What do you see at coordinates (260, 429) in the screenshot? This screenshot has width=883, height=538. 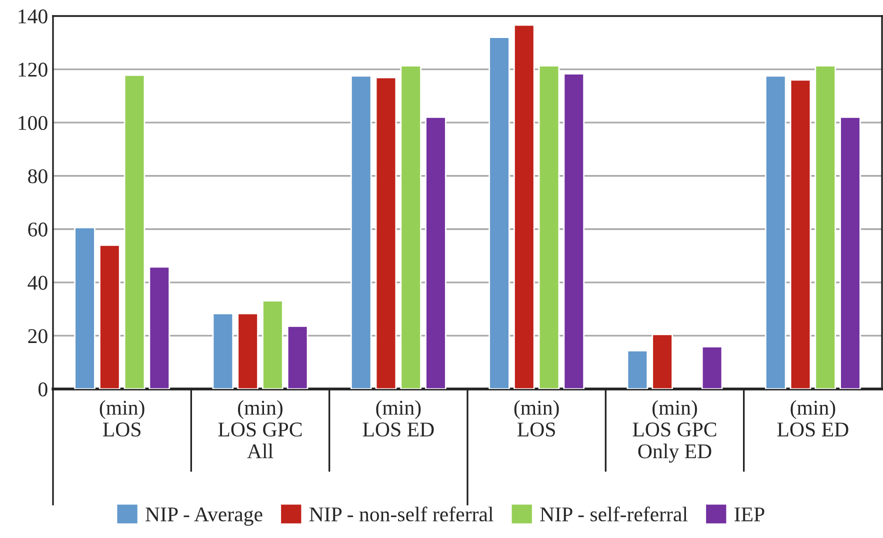 I see `x-tick-label: (min) LOS GPC All` at bounding box center [260, 429].